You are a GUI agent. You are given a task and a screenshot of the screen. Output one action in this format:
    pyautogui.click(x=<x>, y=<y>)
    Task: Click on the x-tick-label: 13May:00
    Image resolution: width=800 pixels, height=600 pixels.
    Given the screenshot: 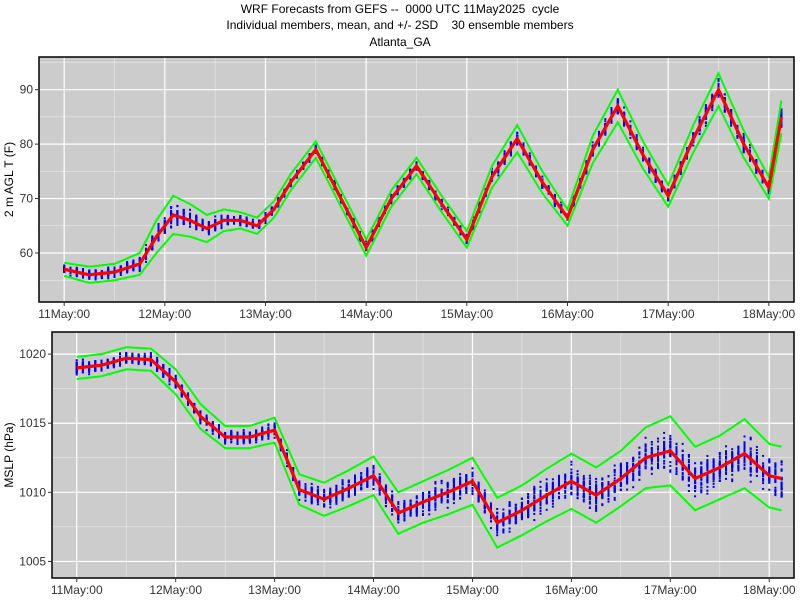 What is the action you would take?
    pyautogui.click(x=265, y=314)
    